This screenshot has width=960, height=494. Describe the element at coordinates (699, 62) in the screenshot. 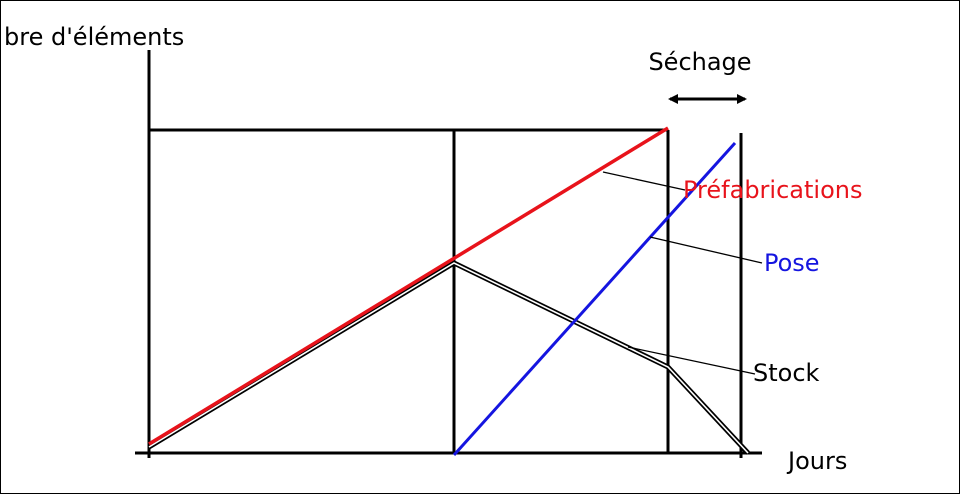

I see `drying-label: Séchage` at that location.